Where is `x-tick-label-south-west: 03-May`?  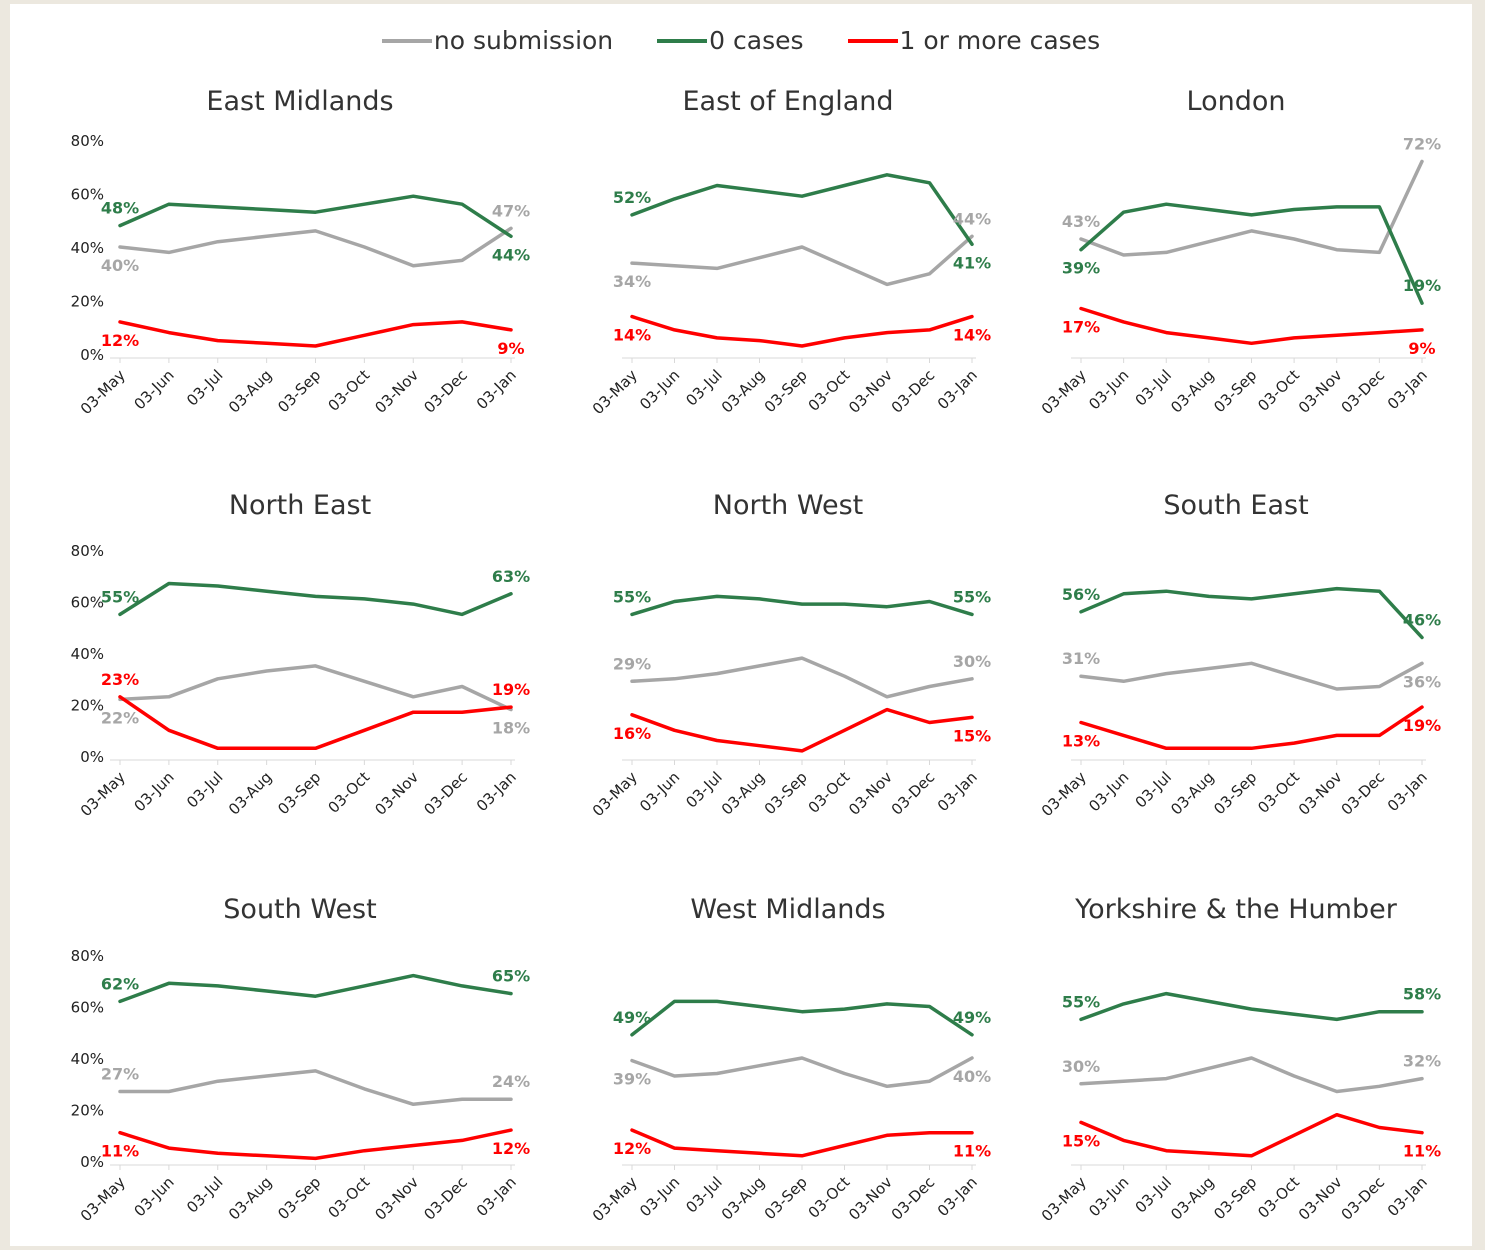 x-tick-label-south-west: 03-May is located at coordinates (103, 1199).